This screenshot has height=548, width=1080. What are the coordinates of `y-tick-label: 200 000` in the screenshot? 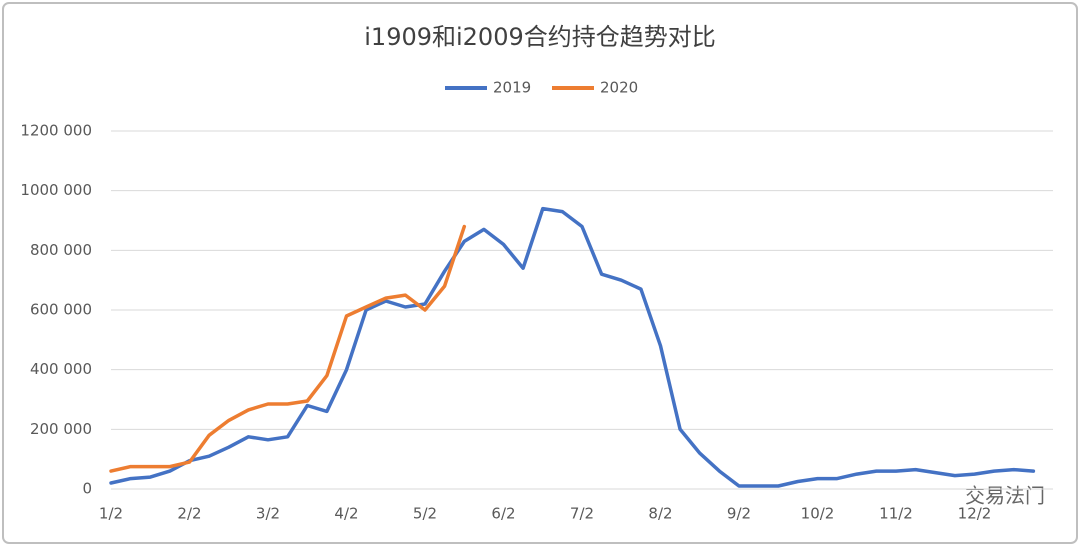 It's located at (61, 429).